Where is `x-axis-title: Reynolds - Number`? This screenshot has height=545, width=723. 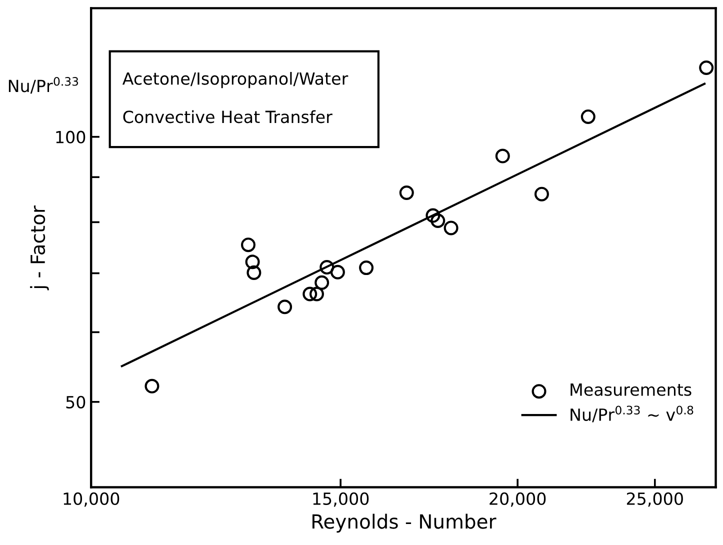 x-axis-title: Reynolds - Number is located at coordinates (404, 523).